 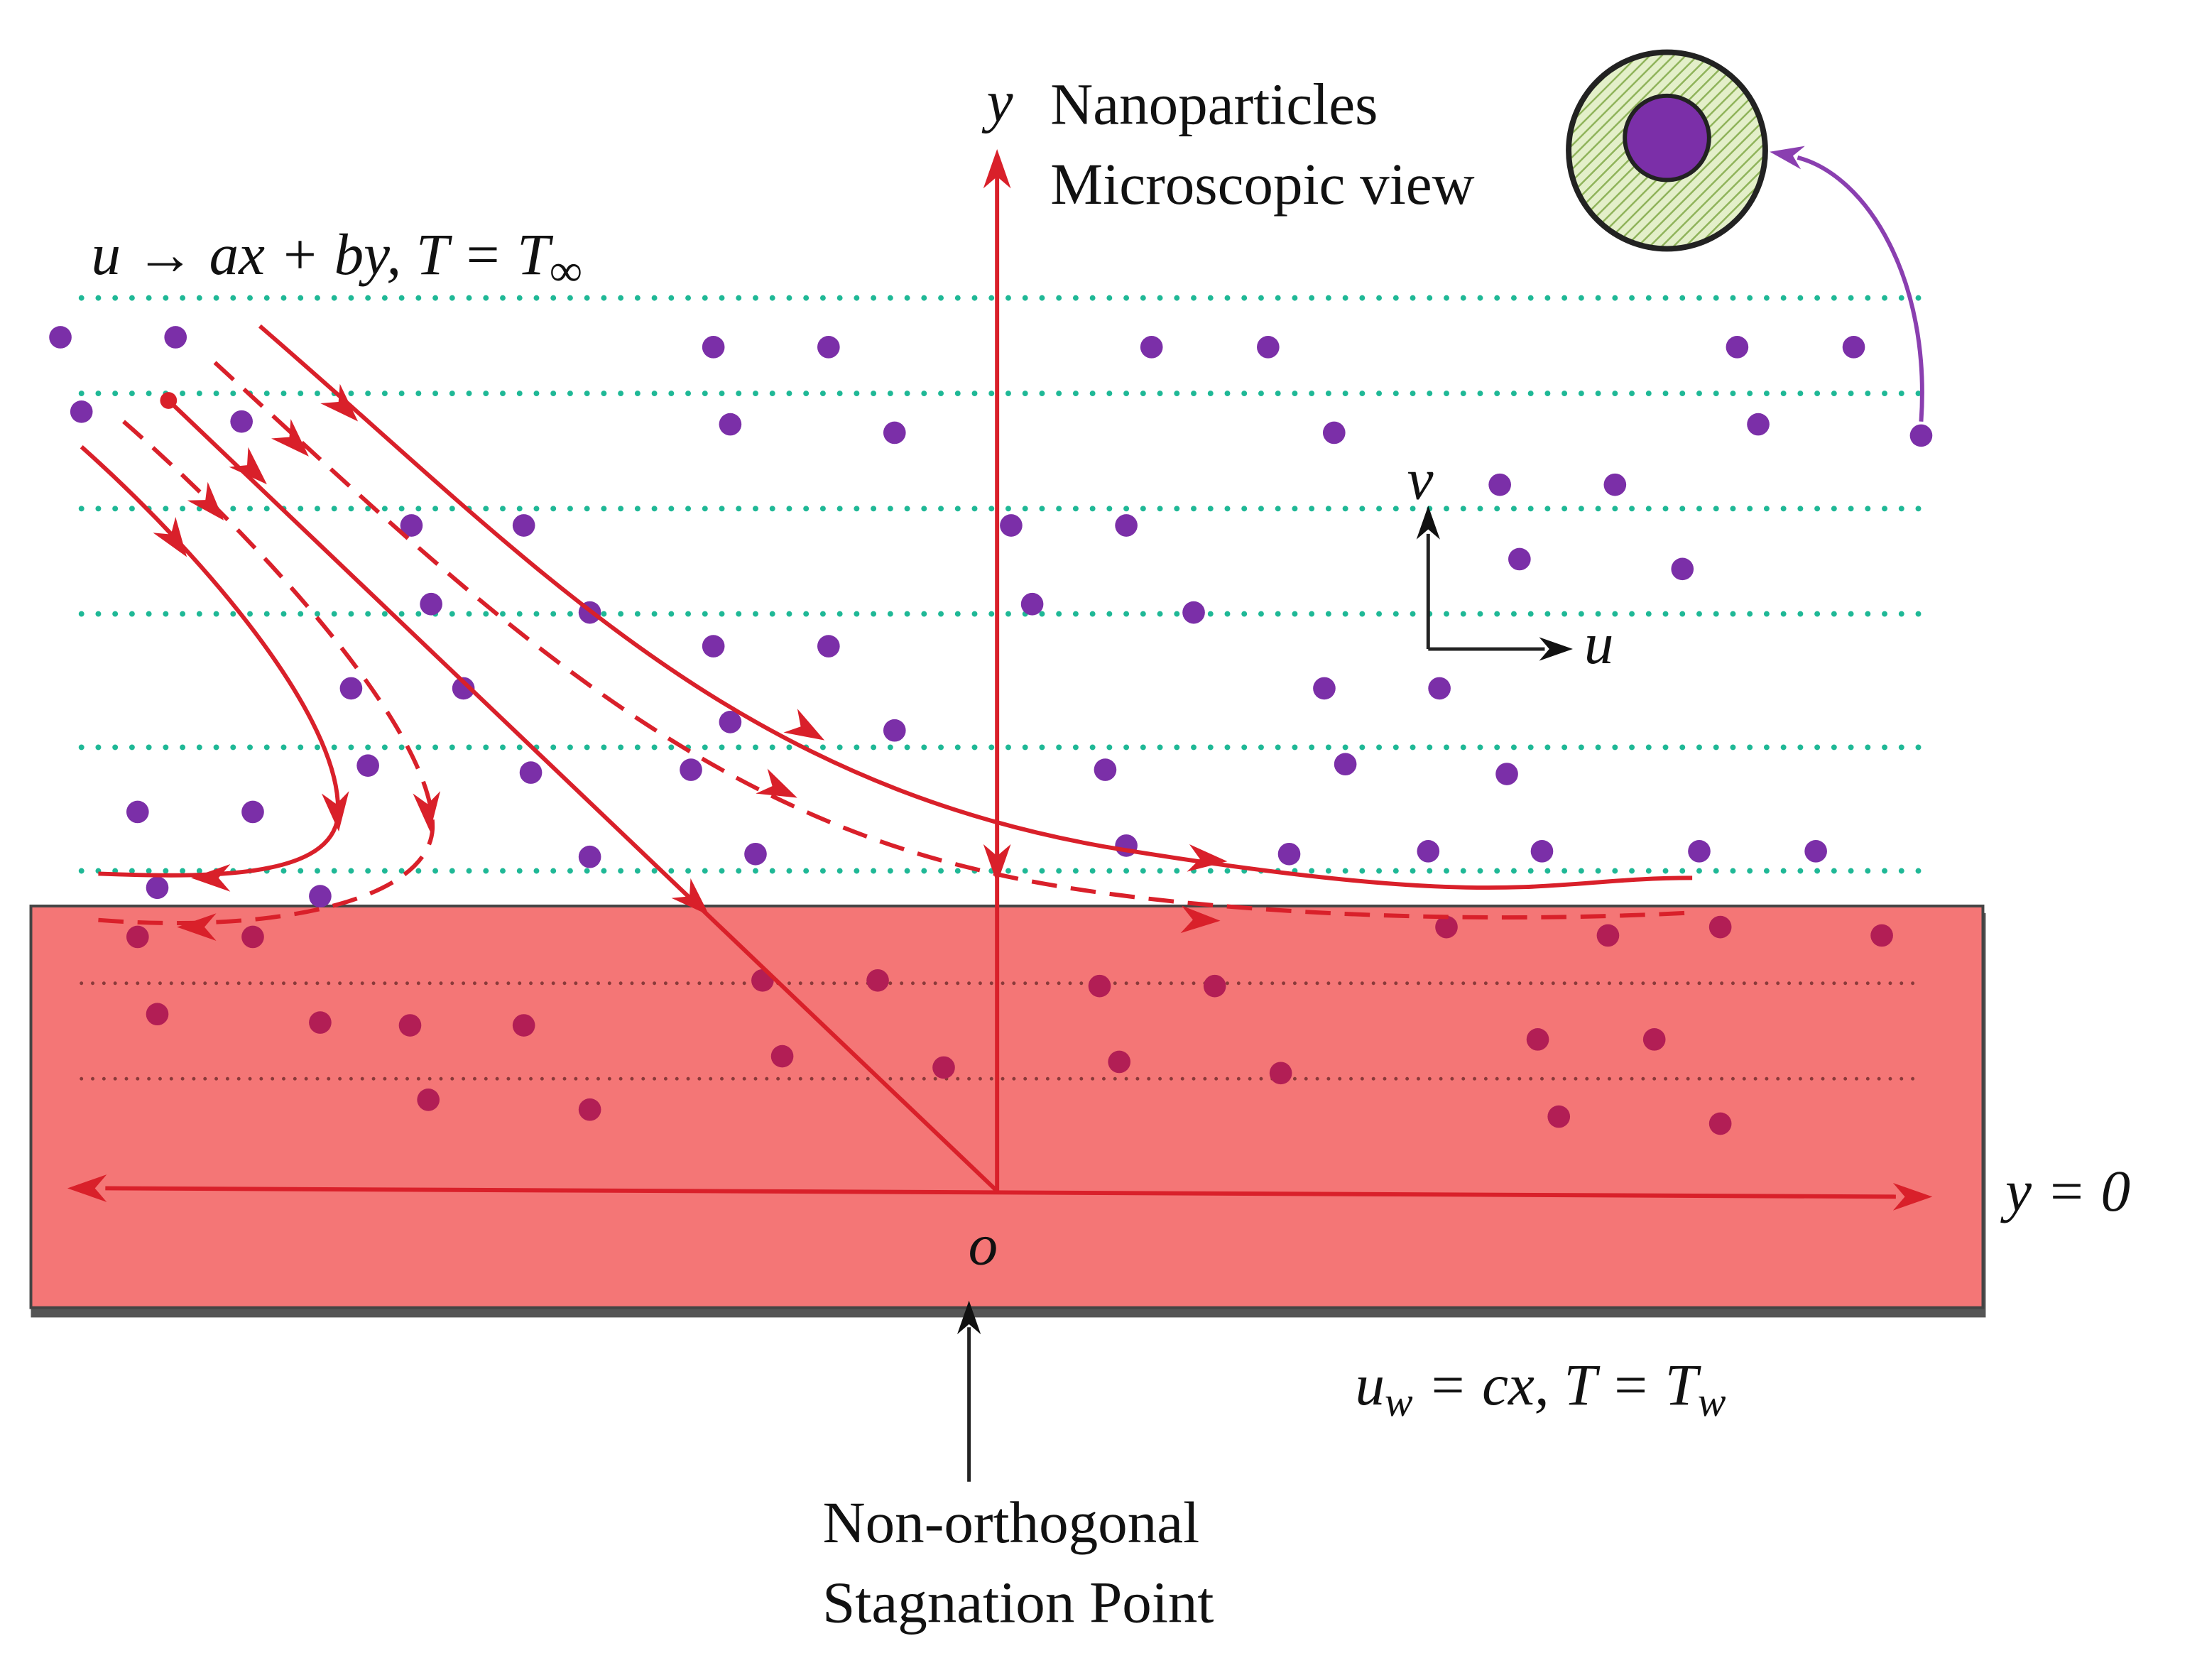 What do you see at coordinates (169, 400) in the screenshot?
I see `start-dot` at bounding box center [169, 400].